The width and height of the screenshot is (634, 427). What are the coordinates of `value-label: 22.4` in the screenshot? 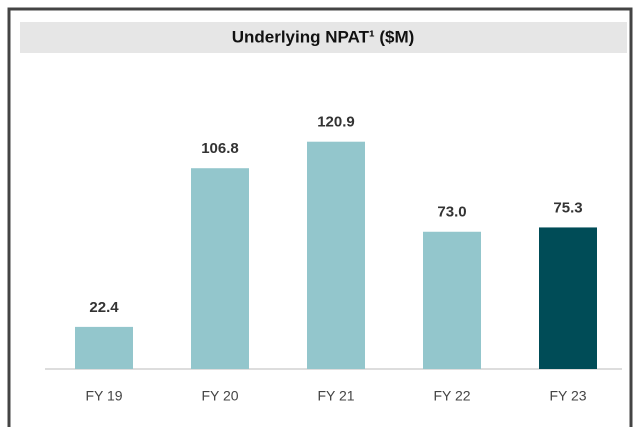 It's located at (104, 307).